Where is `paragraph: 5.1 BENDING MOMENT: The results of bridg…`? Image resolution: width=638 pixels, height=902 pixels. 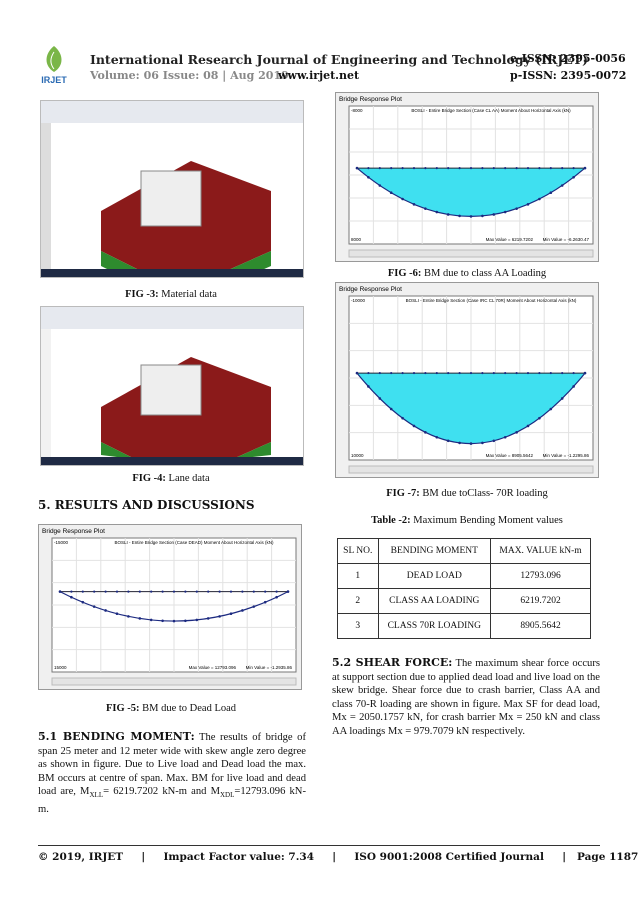 paragraph: 5.1 BENDING MOMENT: The results of bridg… is located at coordinates (172, 773).